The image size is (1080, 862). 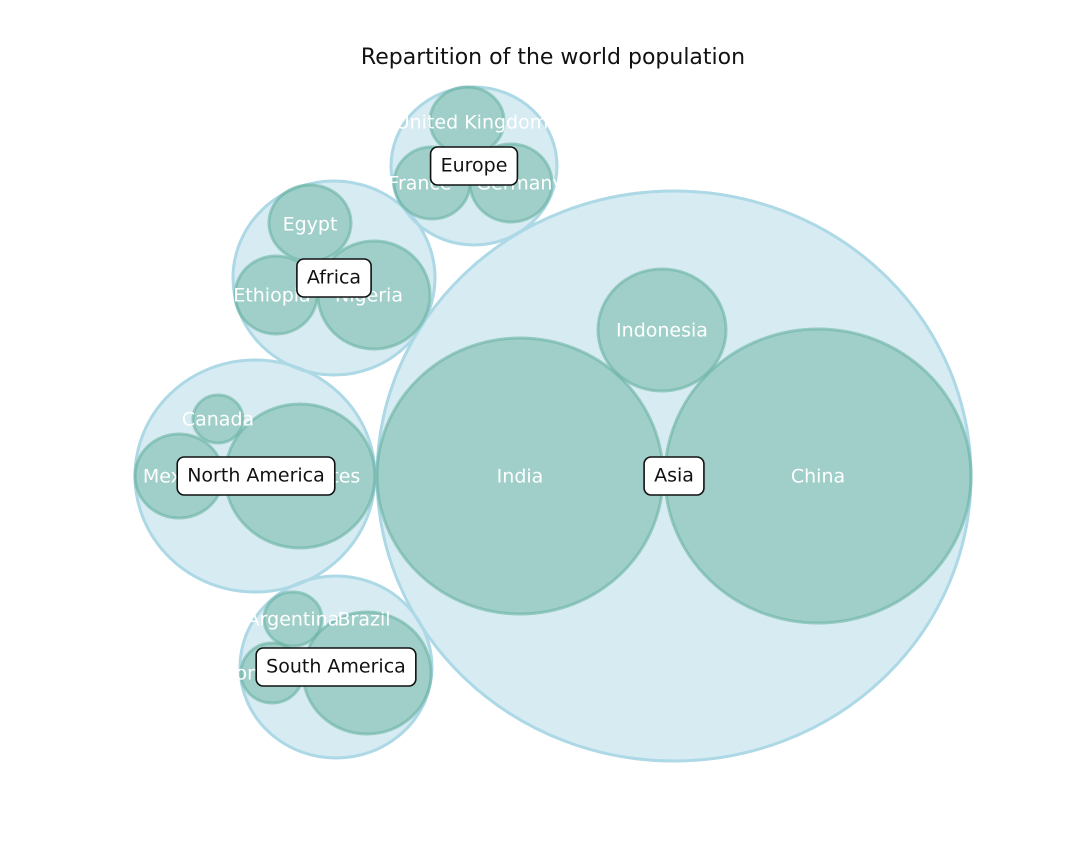 I want to click on continent-label-text: Asia, so click(x=674, y=476).